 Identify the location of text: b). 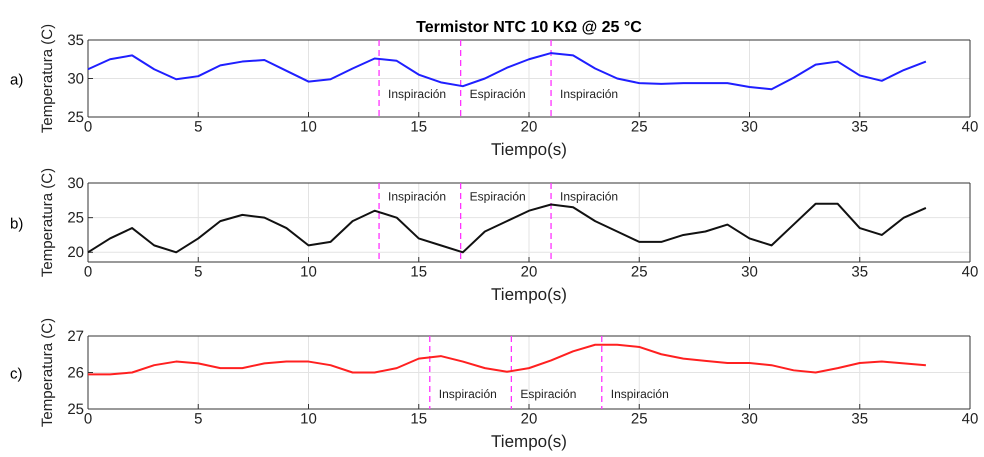
(17, 224).